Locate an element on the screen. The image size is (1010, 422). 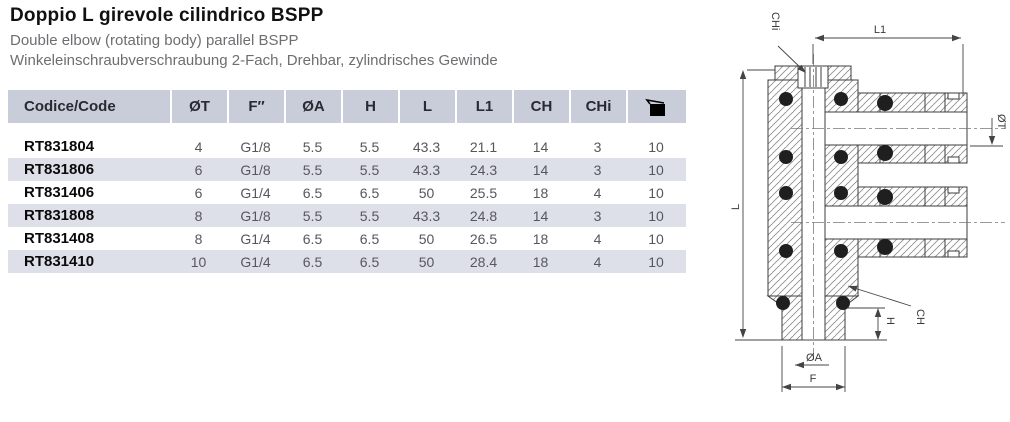
code-cell: RT831408 is located at coordinates (59, 238).